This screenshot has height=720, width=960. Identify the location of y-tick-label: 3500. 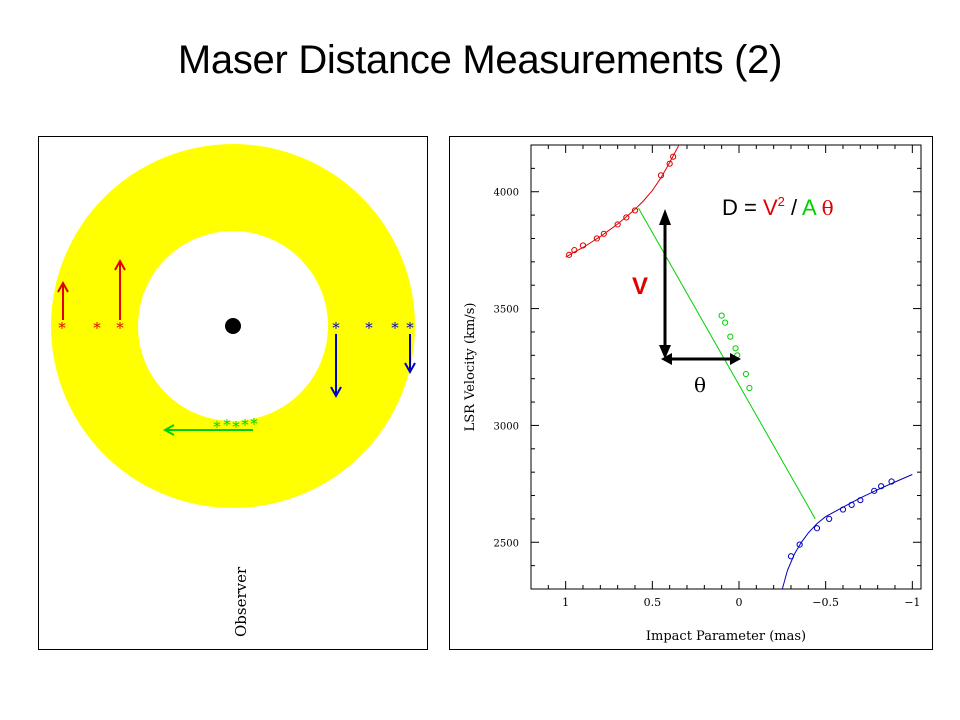
(506, 310).